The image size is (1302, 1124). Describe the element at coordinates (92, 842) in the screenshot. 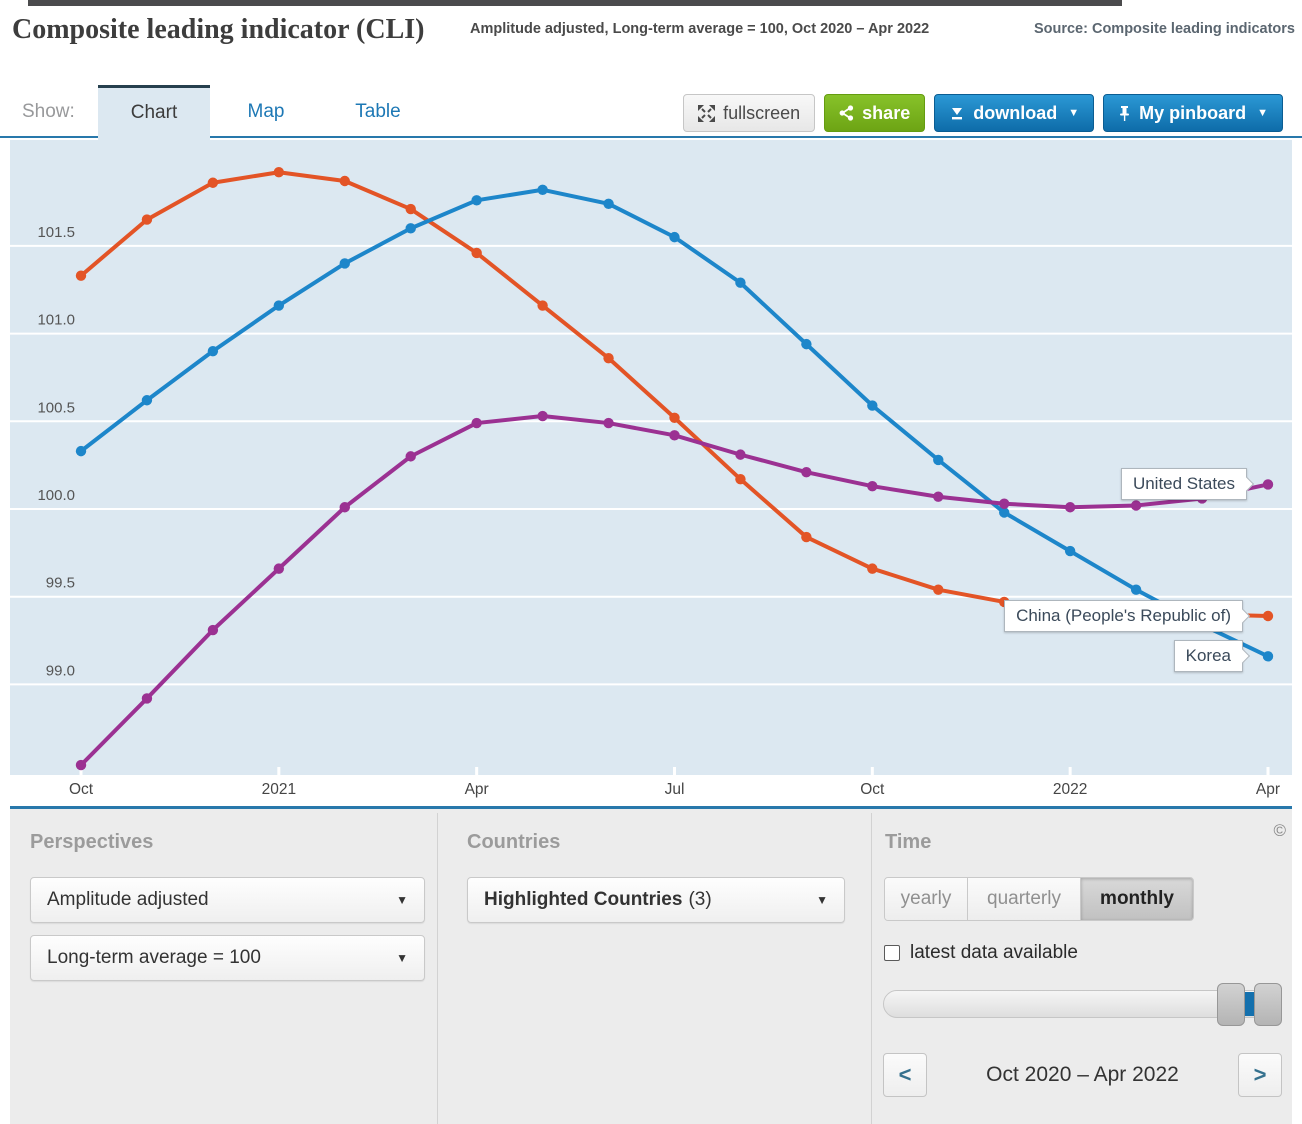

I see `perspectives-heading: Perspectives` at that location.